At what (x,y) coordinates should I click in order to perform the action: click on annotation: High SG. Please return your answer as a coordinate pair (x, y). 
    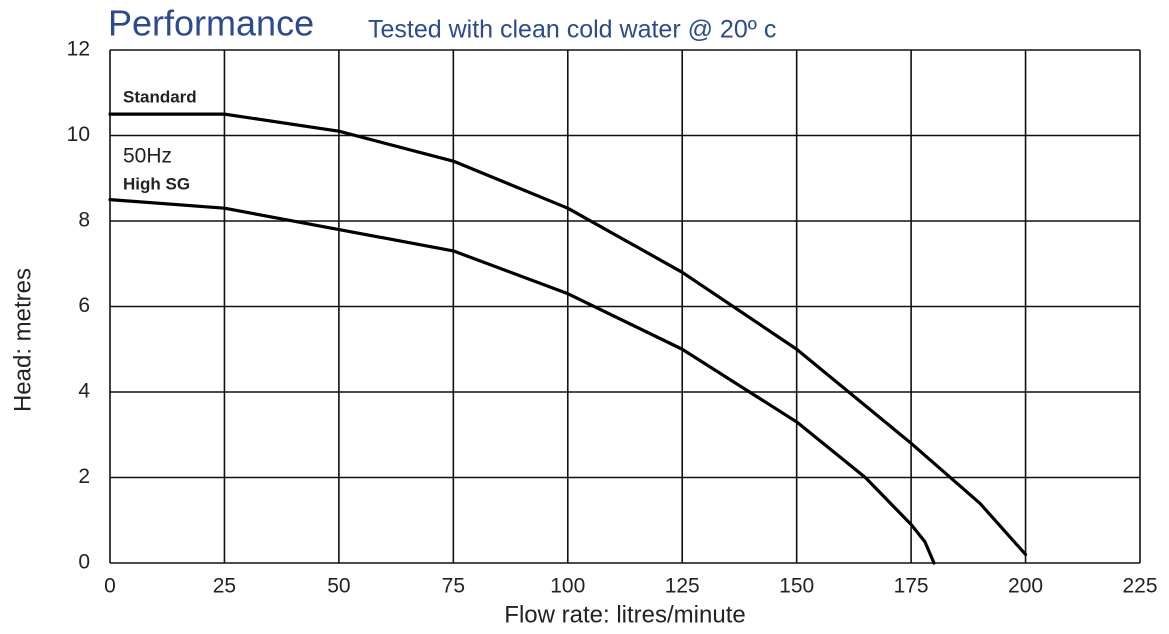
    Looking at the image, I should click on (156, 183).